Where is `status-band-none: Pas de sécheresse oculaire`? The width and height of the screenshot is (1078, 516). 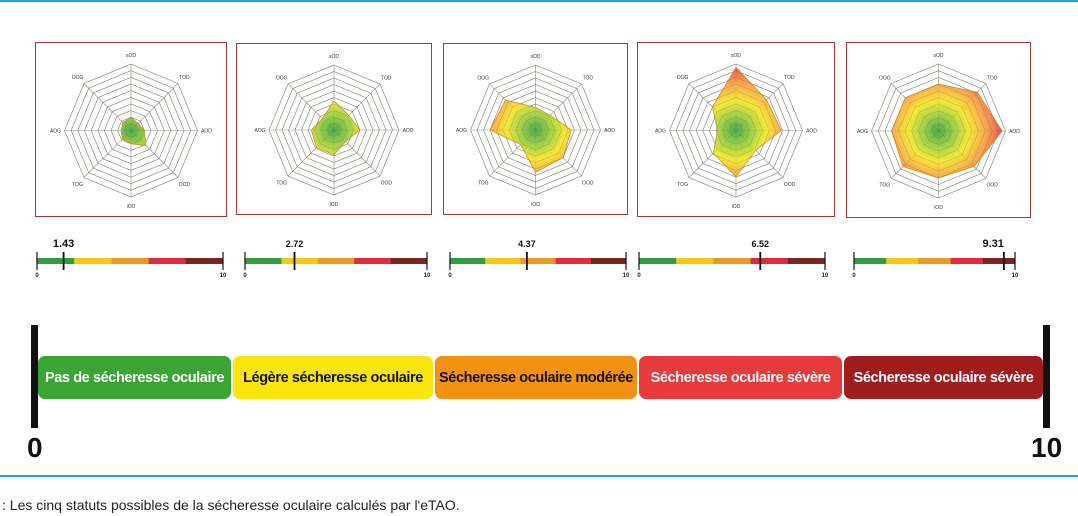
status-band-none: Pas de sécheresse oculaire is located at coordinates (134, 377).